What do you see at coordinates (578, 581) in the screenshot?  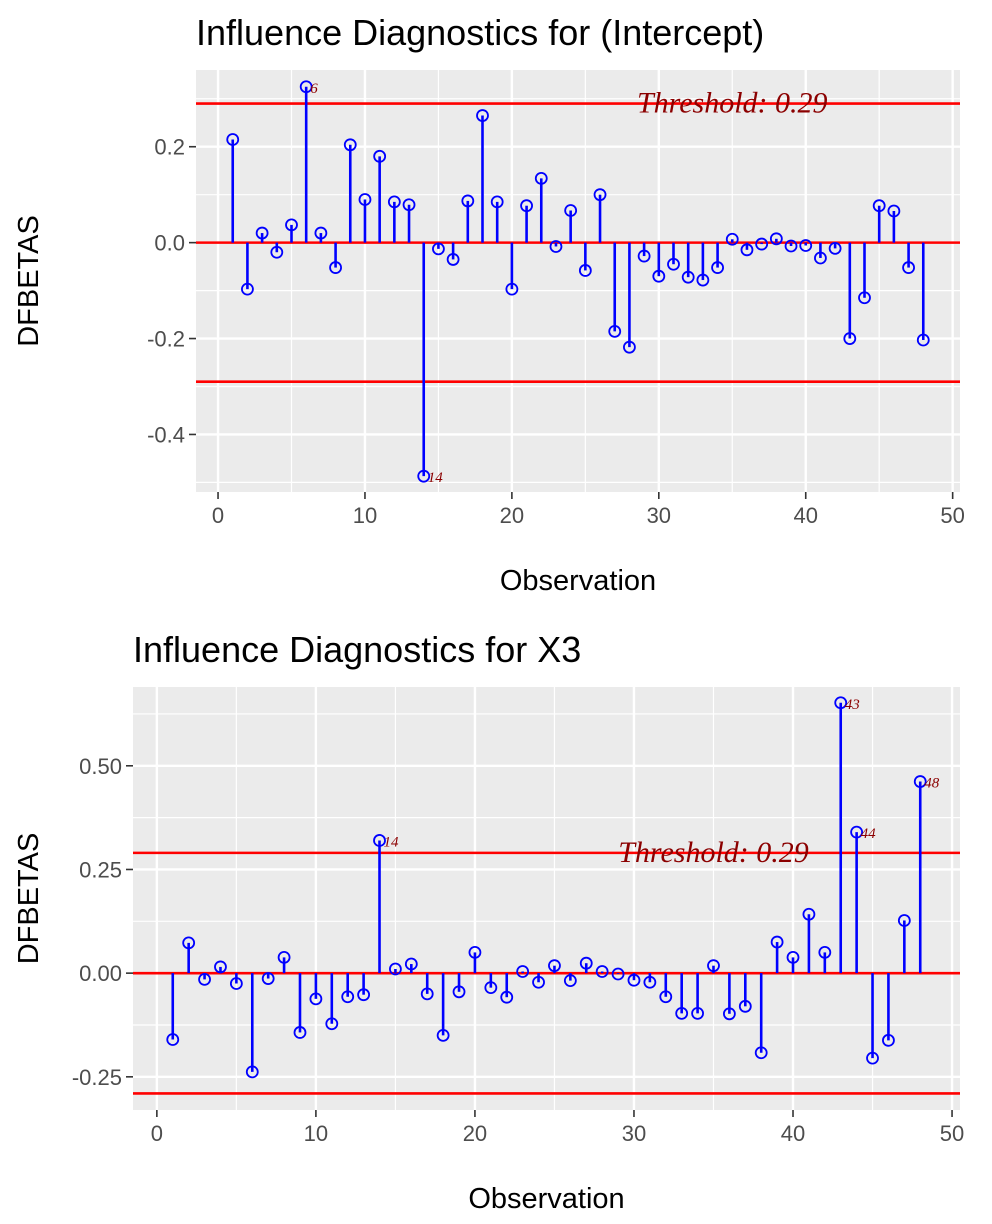 I see `x-axis-title: Observation` at bounding box center [578, 581].